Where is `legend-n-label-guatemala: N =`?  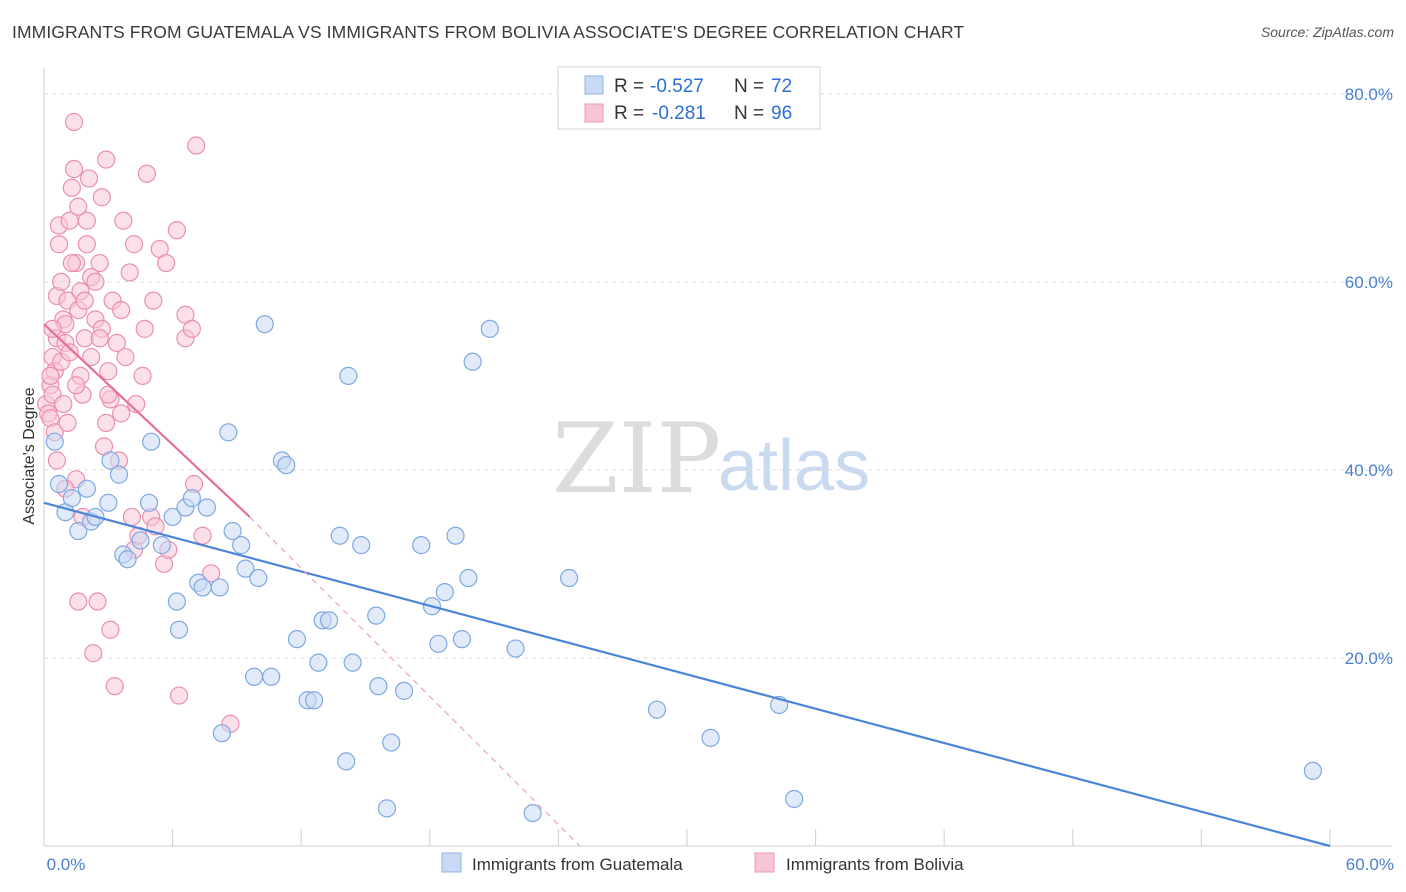
legend-n-label-guatemala: N = is located at coordinates (749, 86).